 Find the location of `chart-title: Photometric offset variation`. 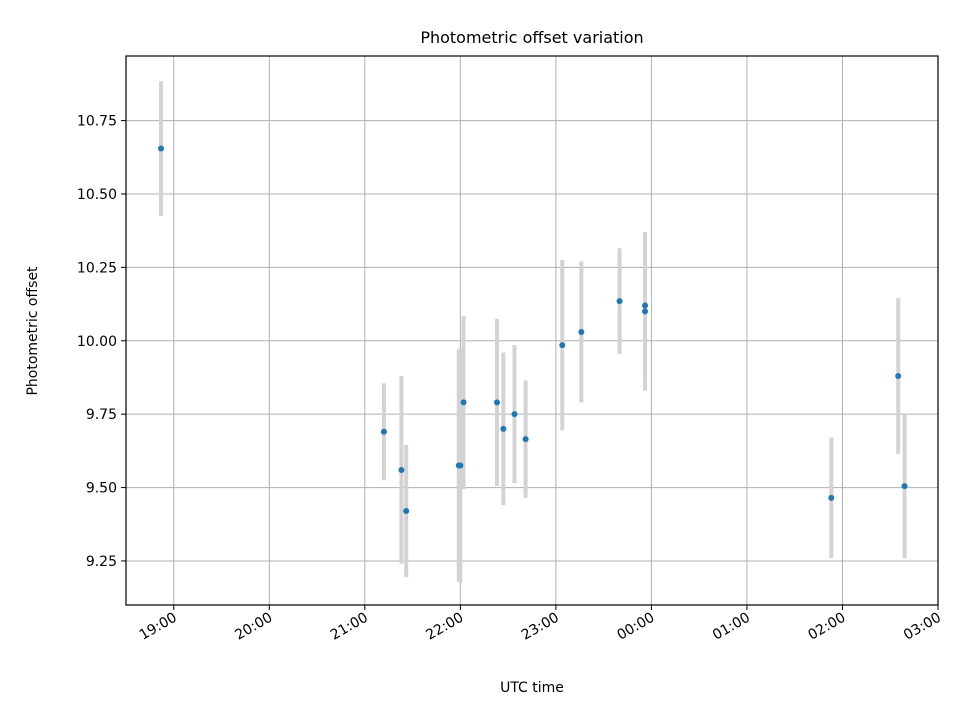

chart-title: Photometric offset variation is located at coordinates (531, 37).